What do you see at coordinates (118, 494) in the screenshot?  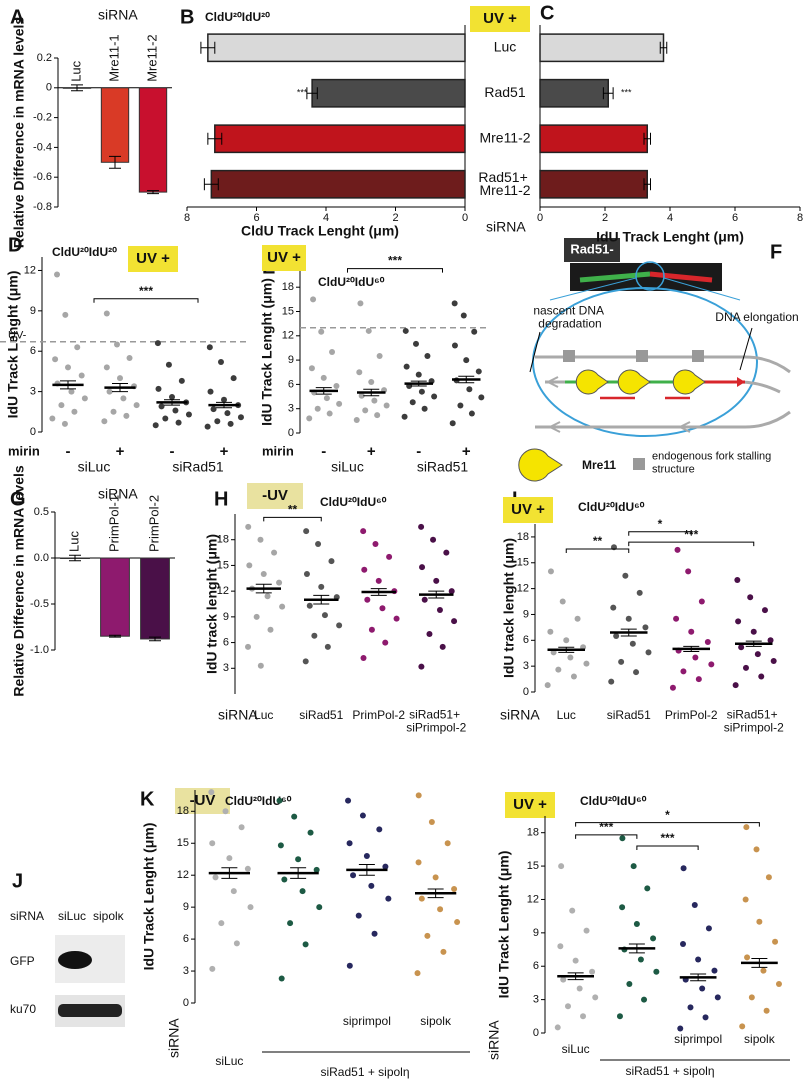 I see `chart-title: siRNA` at bounding box center [118, 494].